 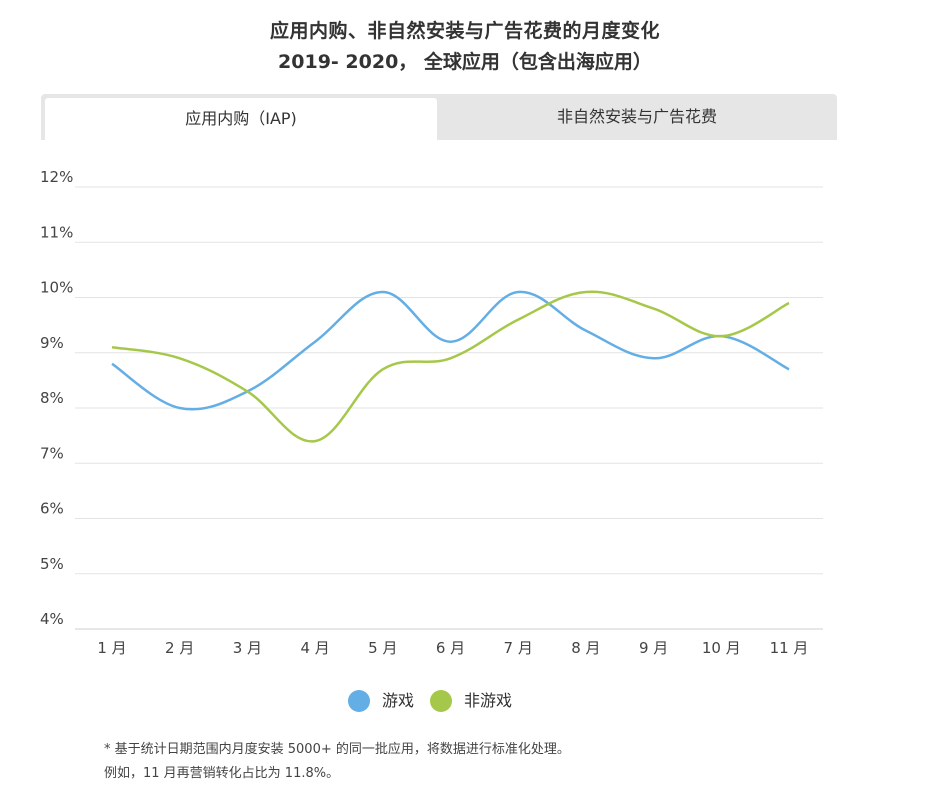 What do you see at coordinates (222, 773) in the screenshot?
I see `footnote-line-2: 例如，11 月再营销转化占比为 11.8%。` at bounding box center [222, 773].